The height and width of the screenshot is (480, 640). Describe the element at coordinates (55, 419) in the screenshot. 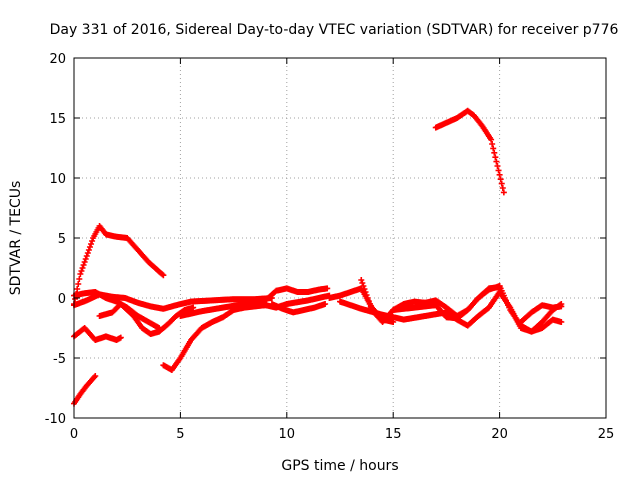

I see `y-tick-label: -10` at that location.